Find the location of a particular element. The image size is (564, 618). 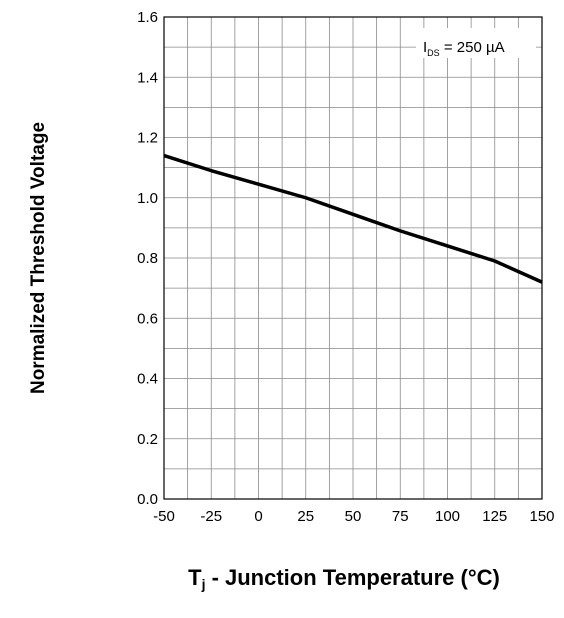

x-tick-label: -50 is located at coordinates (164, 516).